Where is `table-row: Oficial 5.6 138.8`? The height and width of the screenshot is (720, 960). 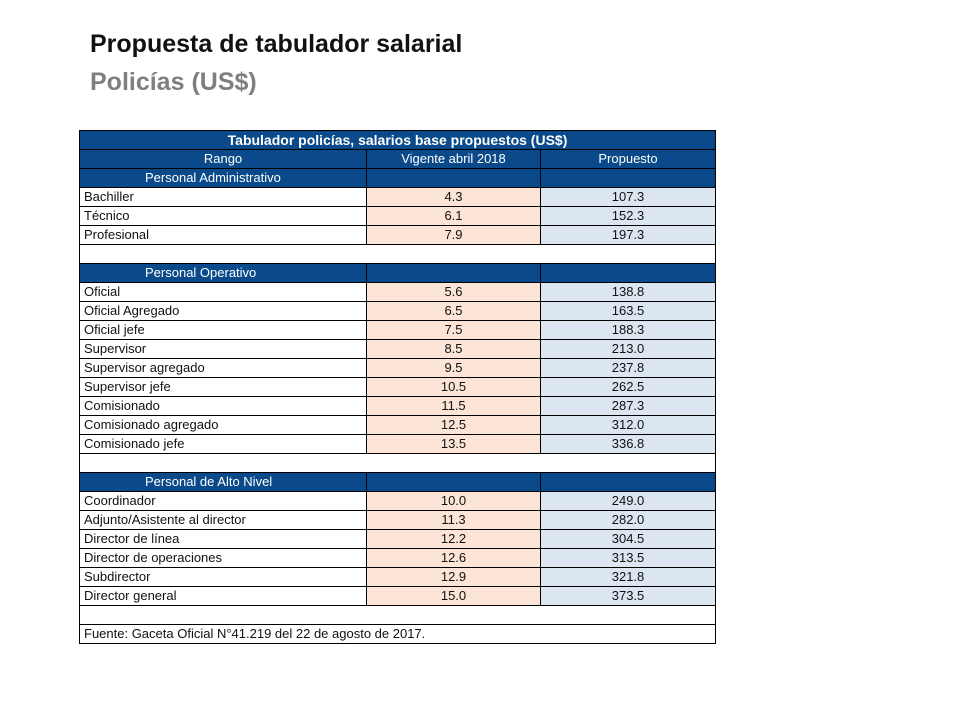
table-row: Oficial 5.6 138.8 is located at coordinates (398, 292).